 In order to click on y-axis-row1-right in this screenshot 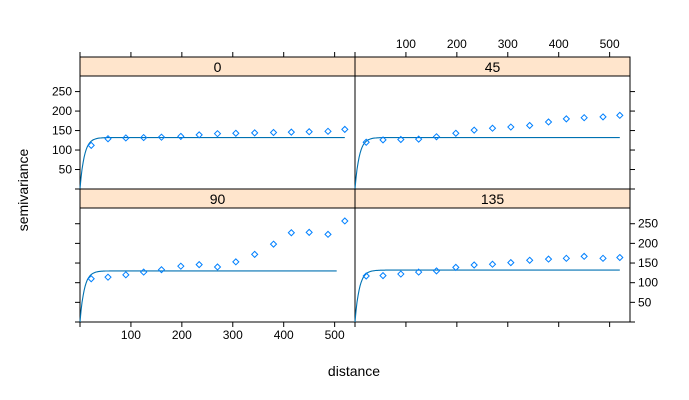, I will do `click(632, 140)`.